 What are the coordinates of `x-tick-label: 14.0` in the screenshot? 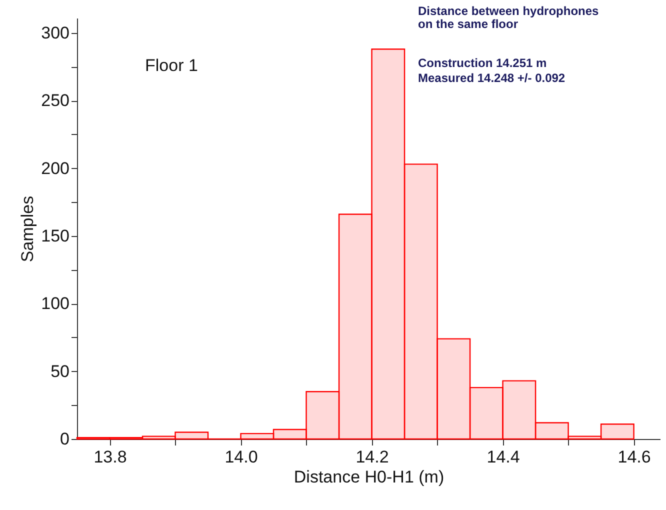 It's located at (241, 457).